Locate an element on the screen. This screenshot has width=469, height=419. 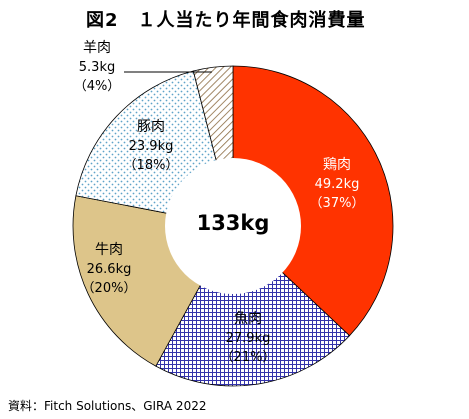
slice-label-3: 豚肉 23.9kg （18%） is located at coordinates (151, 146).